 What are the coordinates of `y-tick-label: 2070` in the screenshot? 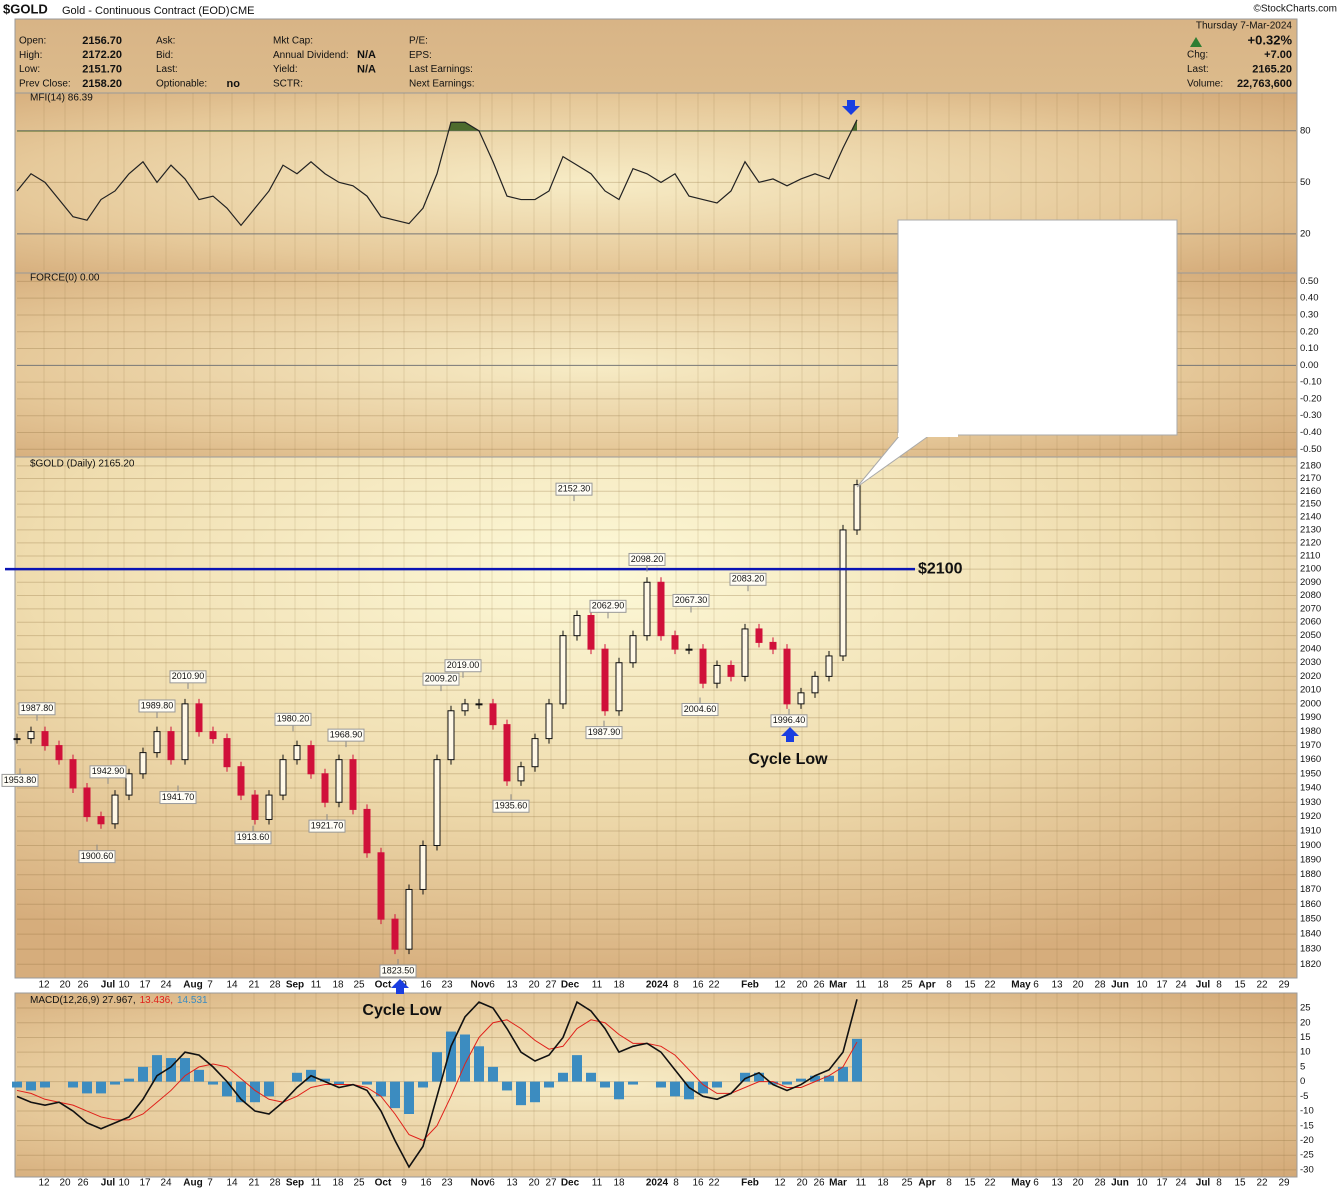 It's located at (1310, 608).